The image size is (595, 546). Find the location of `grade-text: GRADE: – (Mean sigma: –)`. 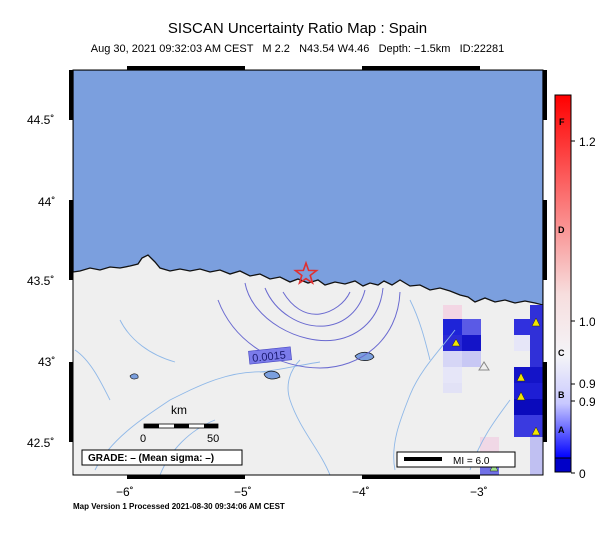

grade-text: GRADE: – (Mean sigma: –) is located at coordinates (151, 458).